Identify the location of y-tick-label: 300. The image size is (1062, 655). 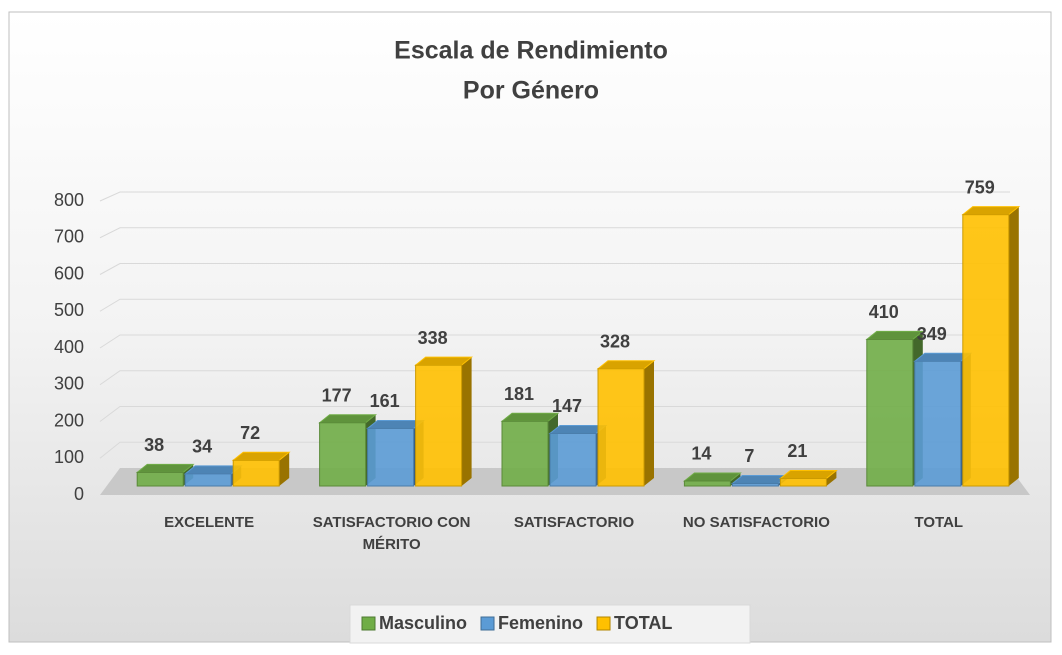
(69, 384).